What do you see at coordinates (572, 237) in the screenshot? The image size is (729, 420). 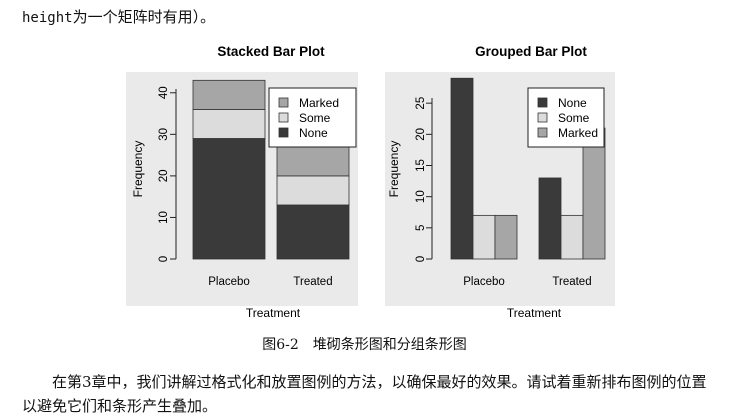 I see `grouped-bar-treated-some` at bounding box center [572, 237].